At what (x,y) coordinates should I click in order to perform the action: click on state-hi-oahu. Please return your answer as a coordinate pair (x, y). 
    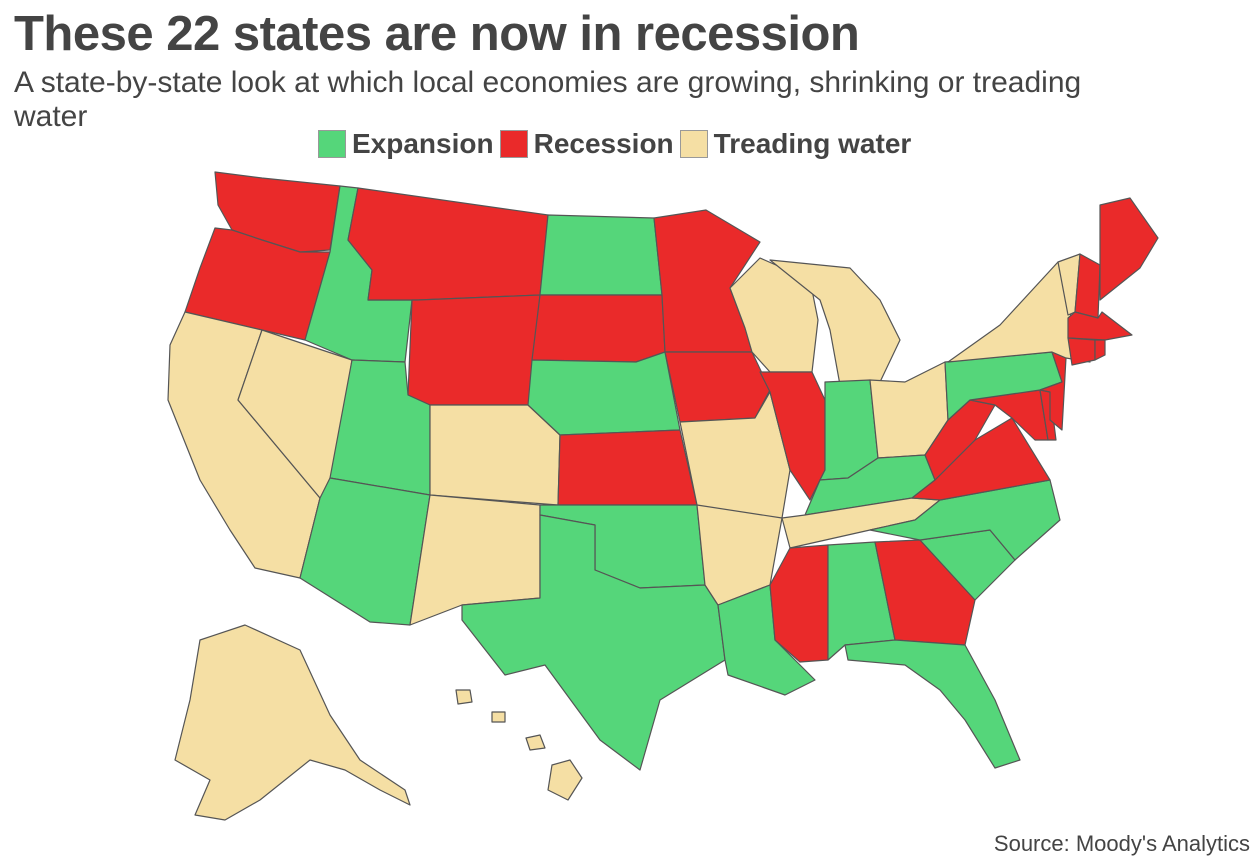
    Looking at the image, I should click on (498, 717).